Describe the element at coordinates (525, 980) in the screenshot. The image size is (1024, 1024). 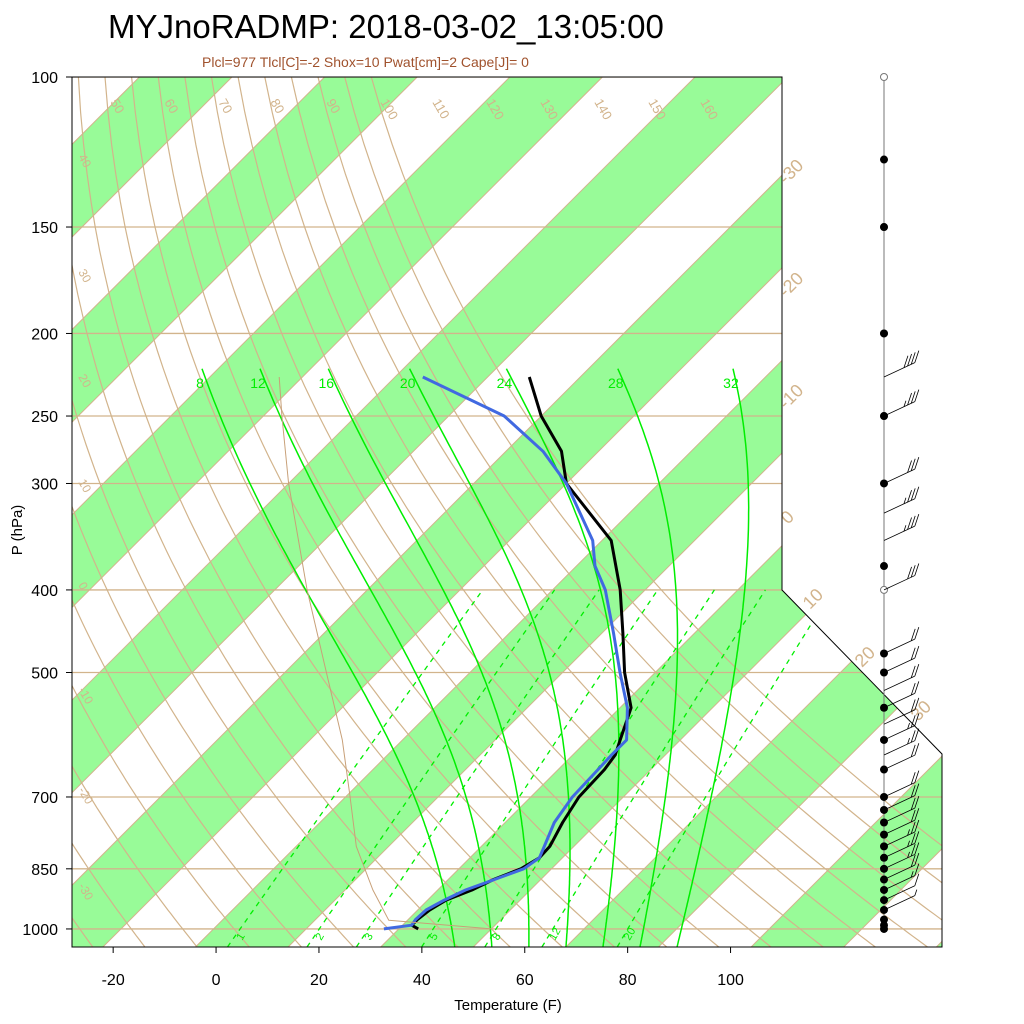
I see `x-tick-label: 60` at that location.